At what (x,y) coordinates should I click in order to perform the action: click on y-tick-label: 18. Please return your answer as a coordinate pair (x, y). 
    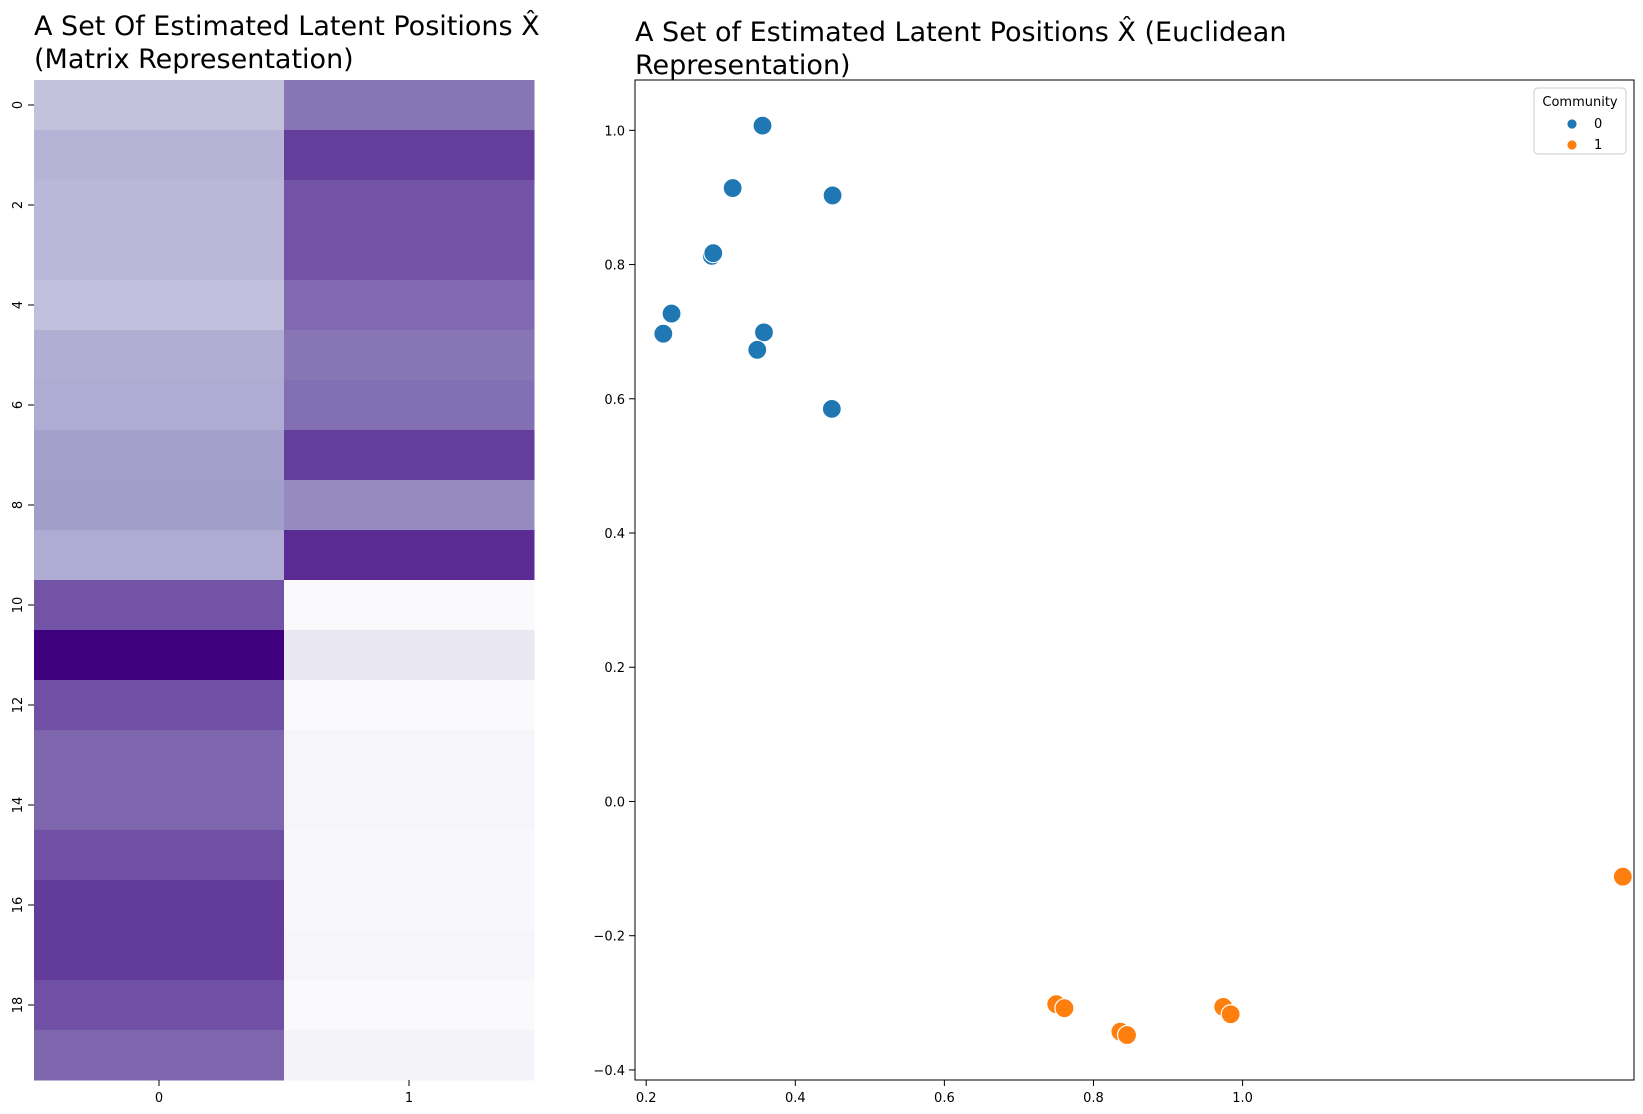
    Looking at the image, I should click on (18, 1005).